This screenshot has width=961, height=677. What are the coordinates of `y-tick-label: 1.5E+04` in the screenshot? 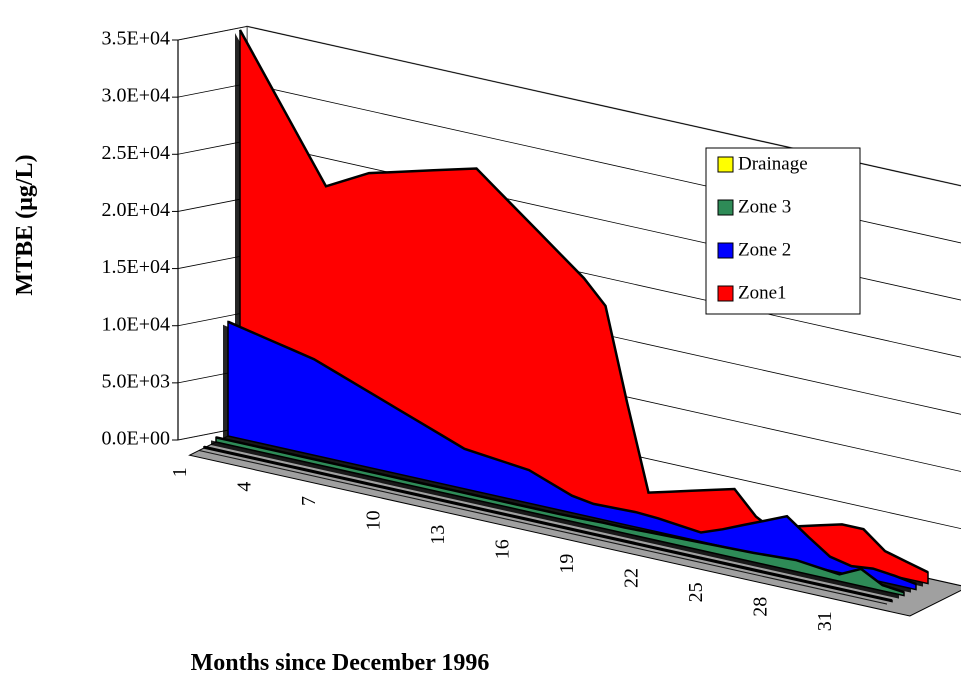 It's located at (136, 267).